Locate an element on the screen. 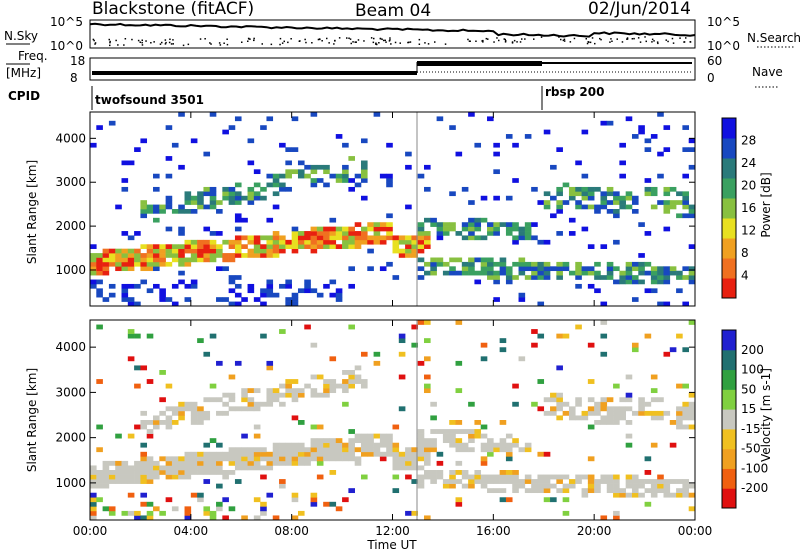  colorbar-swatch is located at coordinates (729, 148).